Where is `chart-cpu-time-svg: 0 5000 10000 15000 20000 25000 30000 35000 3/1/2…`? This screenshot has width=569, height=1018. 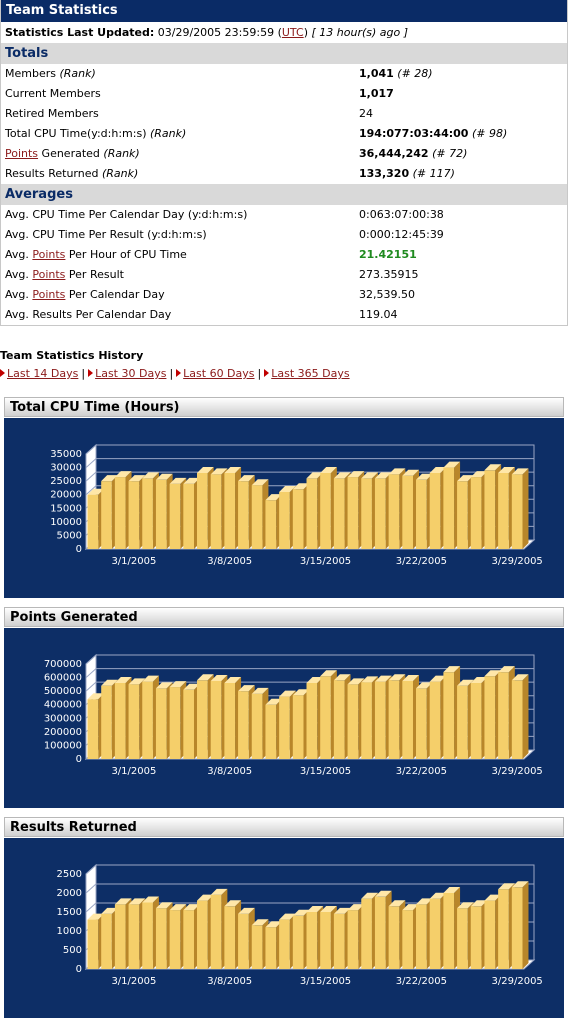 chart-cpu-time-svg: 0 5000 10000 15000 20000 25000 30000 35000 3/1/2… is located at coordinates (296, 505).